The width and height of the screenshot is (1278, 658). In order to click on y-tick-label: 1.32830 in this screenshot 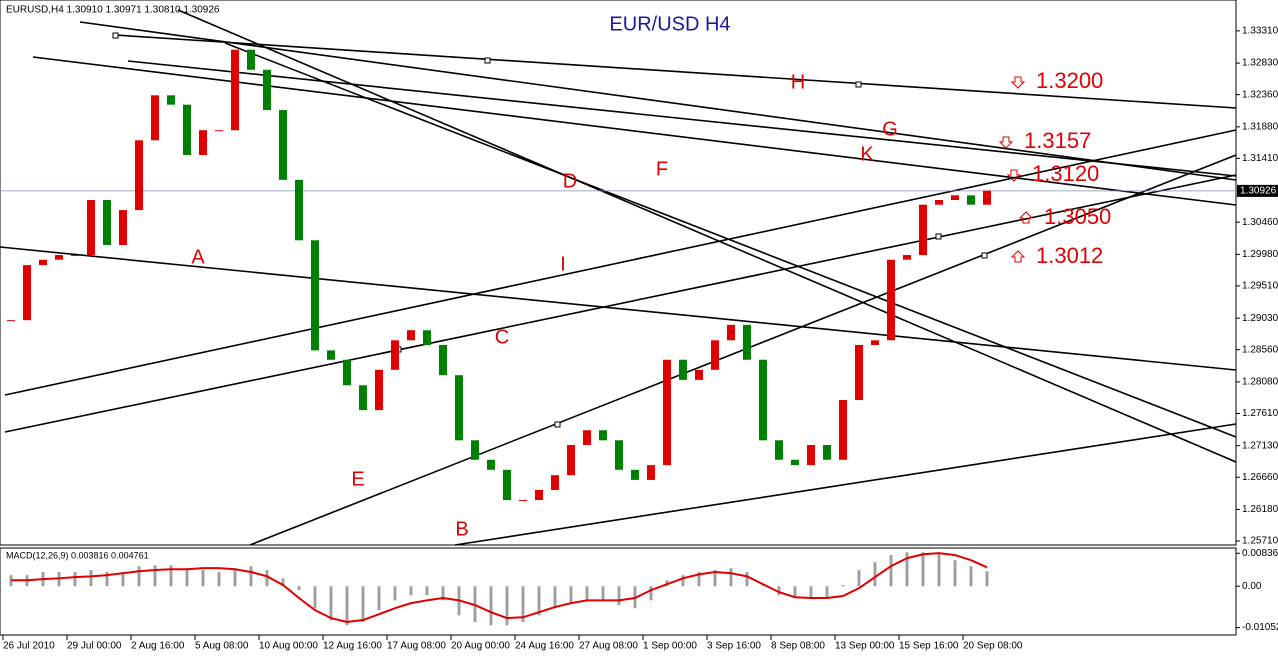, I will do `click(1260, 63)`.